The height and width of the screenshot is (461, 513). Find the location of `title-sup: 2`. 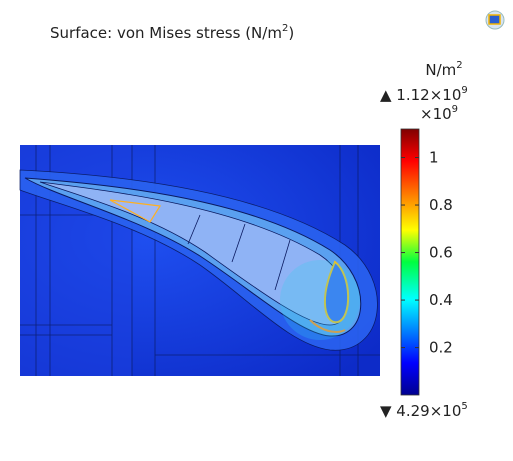

title-sup: 2 is located at coordinates (285, 28).